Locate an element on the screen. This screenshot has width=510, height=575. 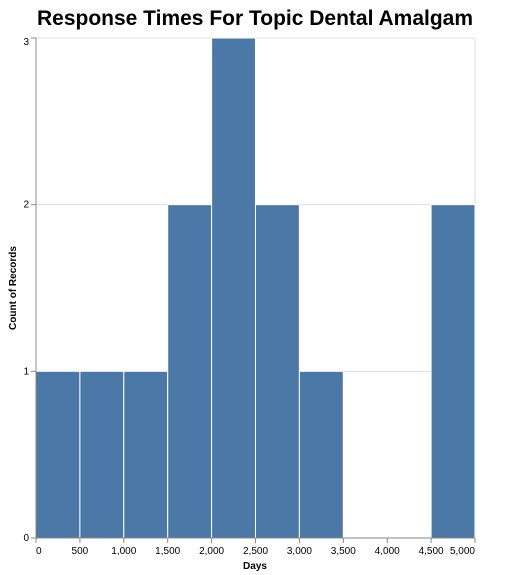
x-tick-label: 4,000 is located at coordinates (387, 551).